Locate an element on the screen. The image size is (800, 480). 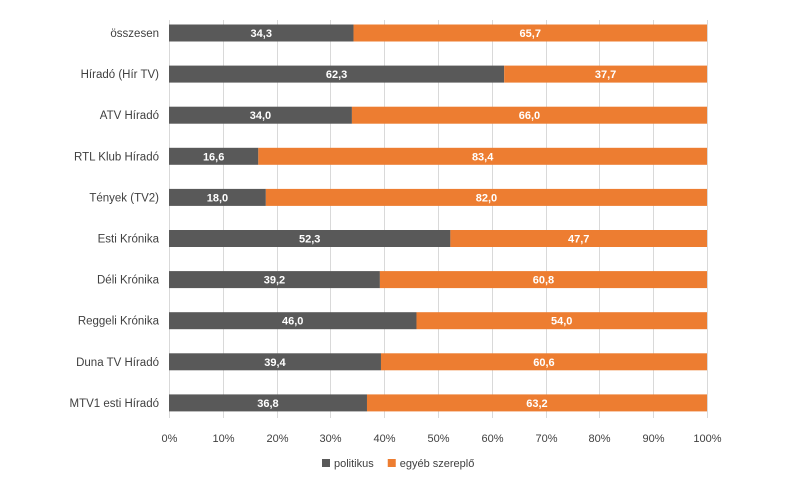
category-label: RTL Klub Híradó is located at coordinates (116, 157).